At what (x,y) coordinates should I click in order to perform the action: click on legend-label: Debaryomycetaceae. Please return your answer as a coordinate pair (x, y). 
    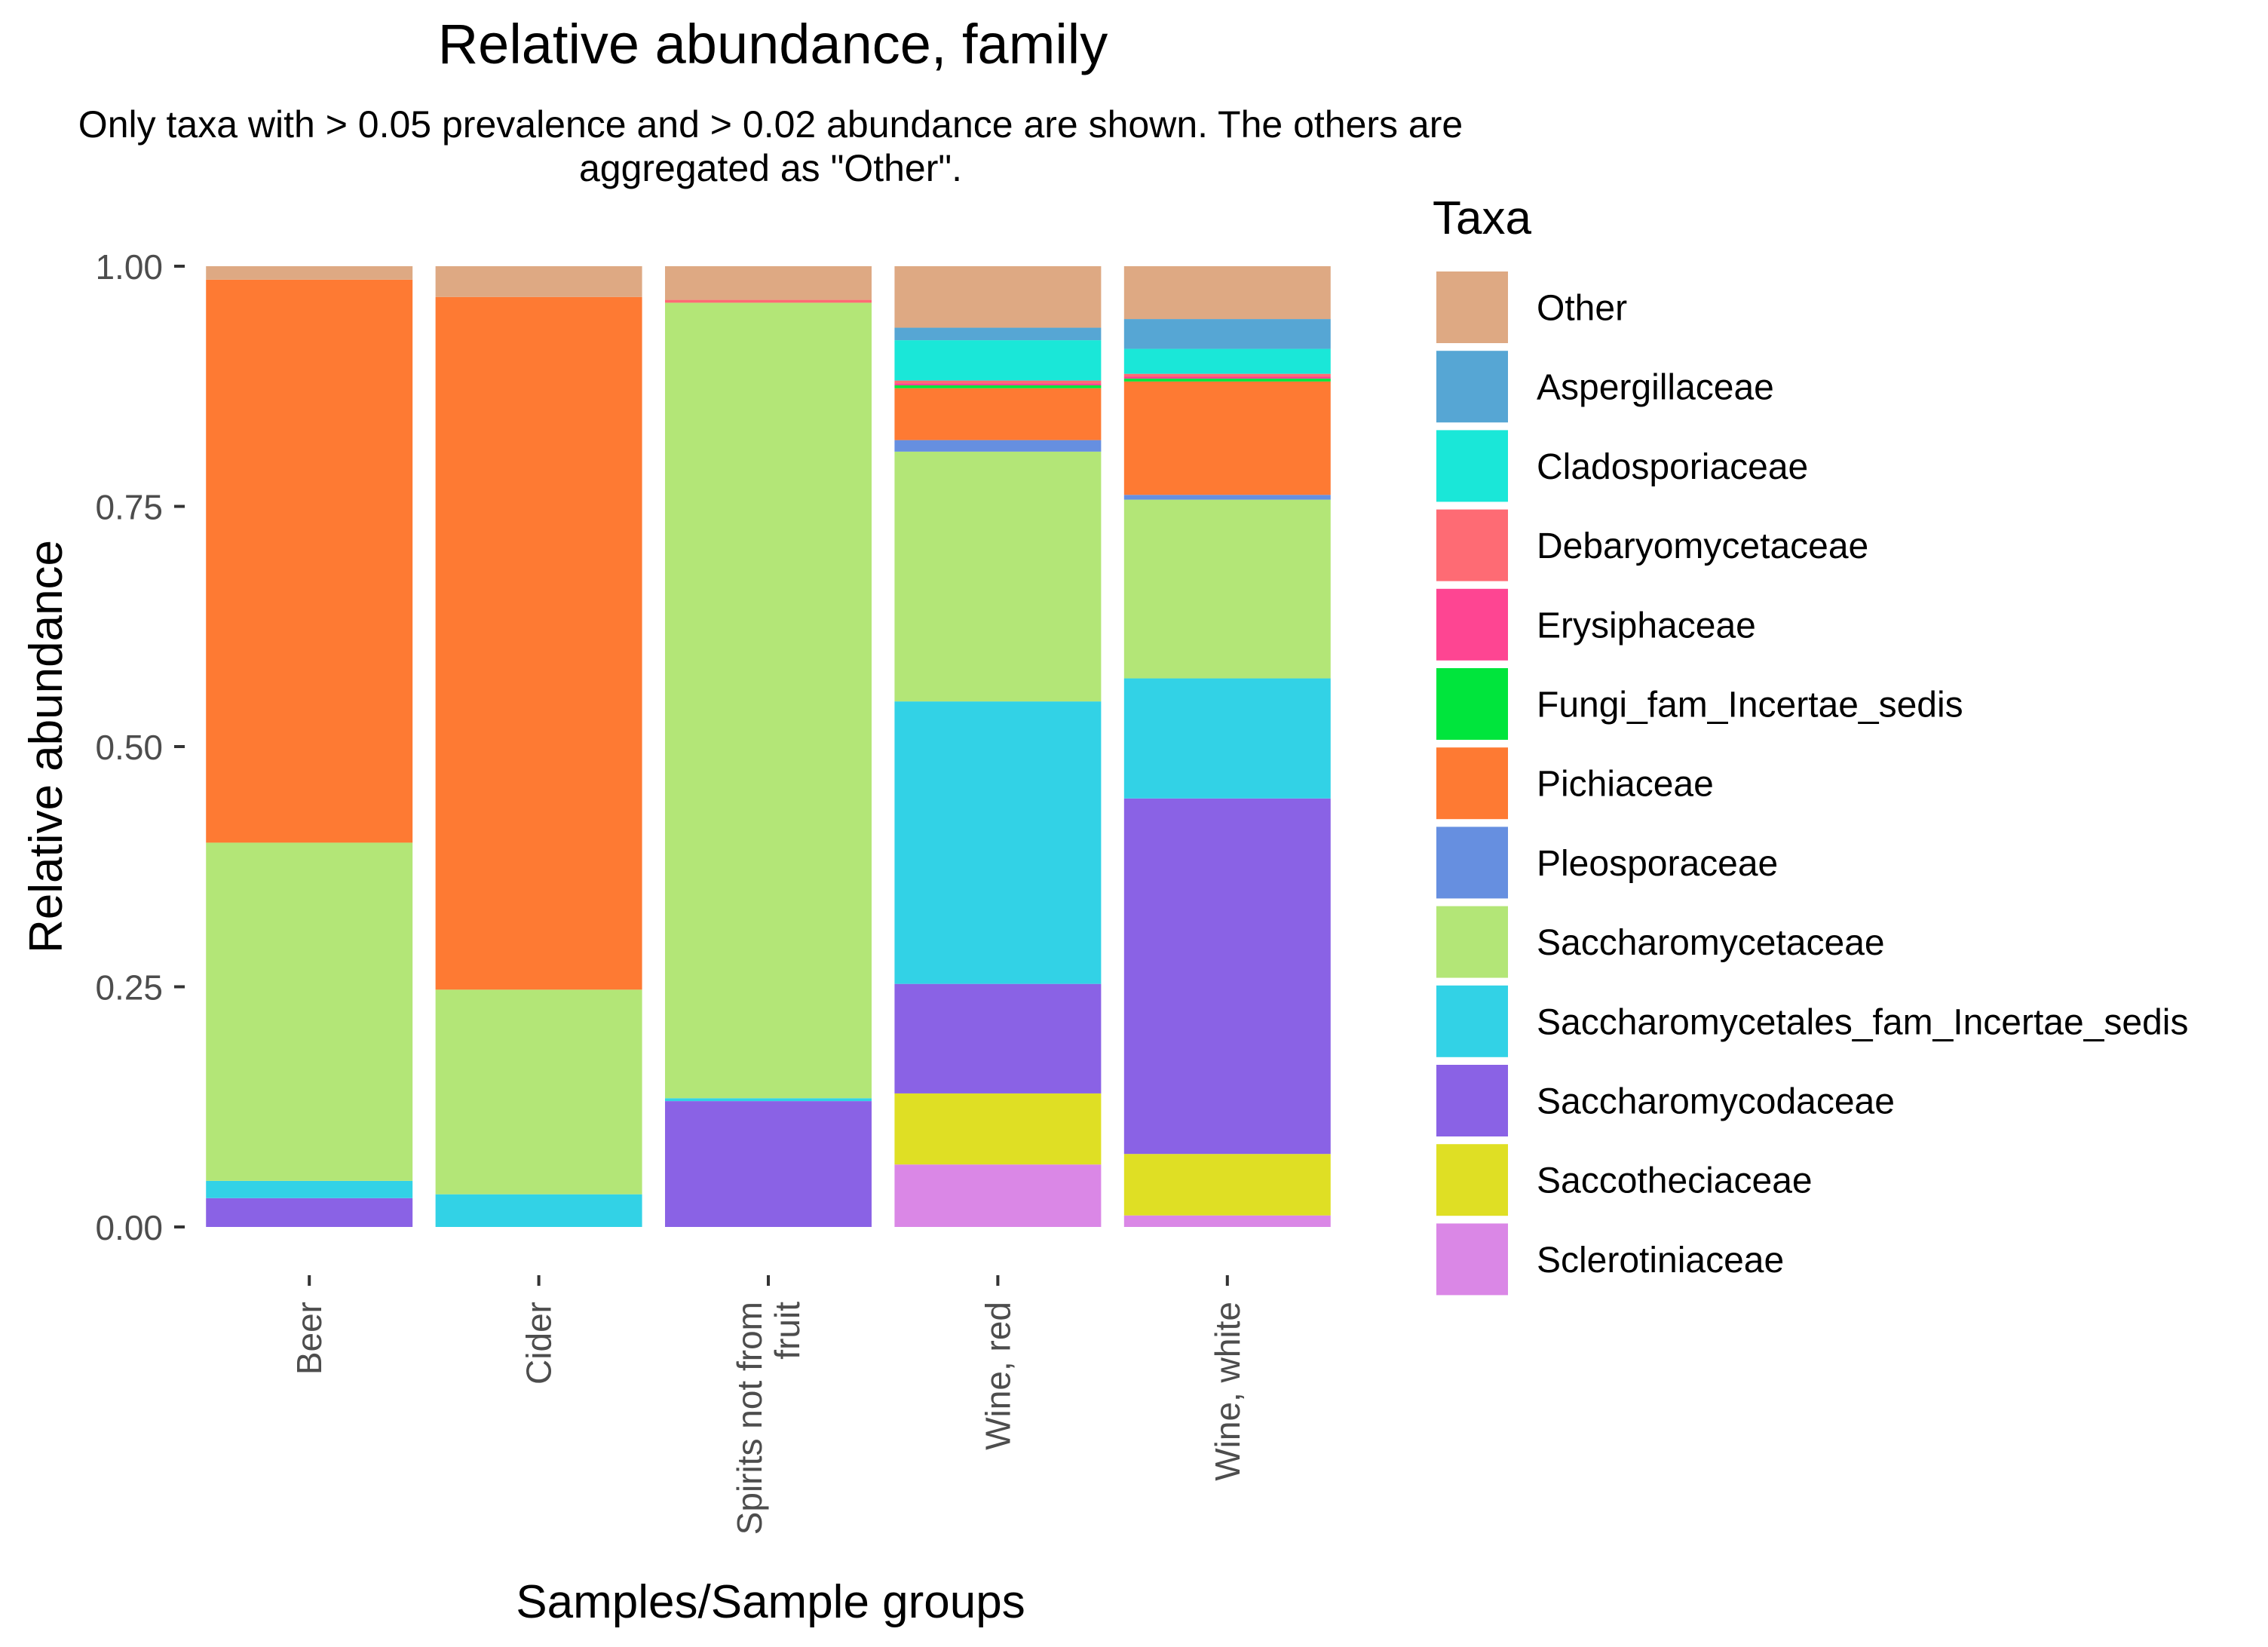
    Looking at the image, I should click on (1702, 546).